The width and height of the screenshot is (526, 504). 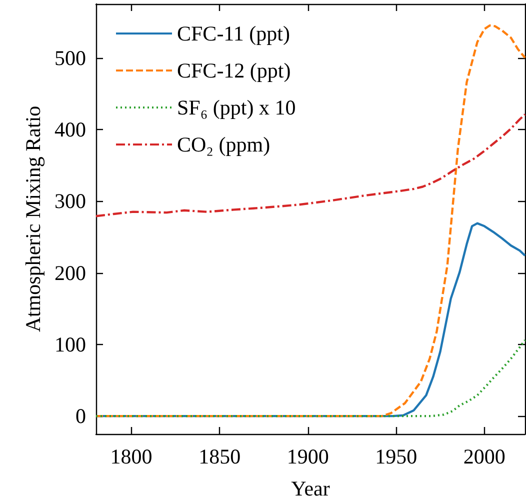 I want to click on x-tick-label: 1900, so click(x=307, y=456).